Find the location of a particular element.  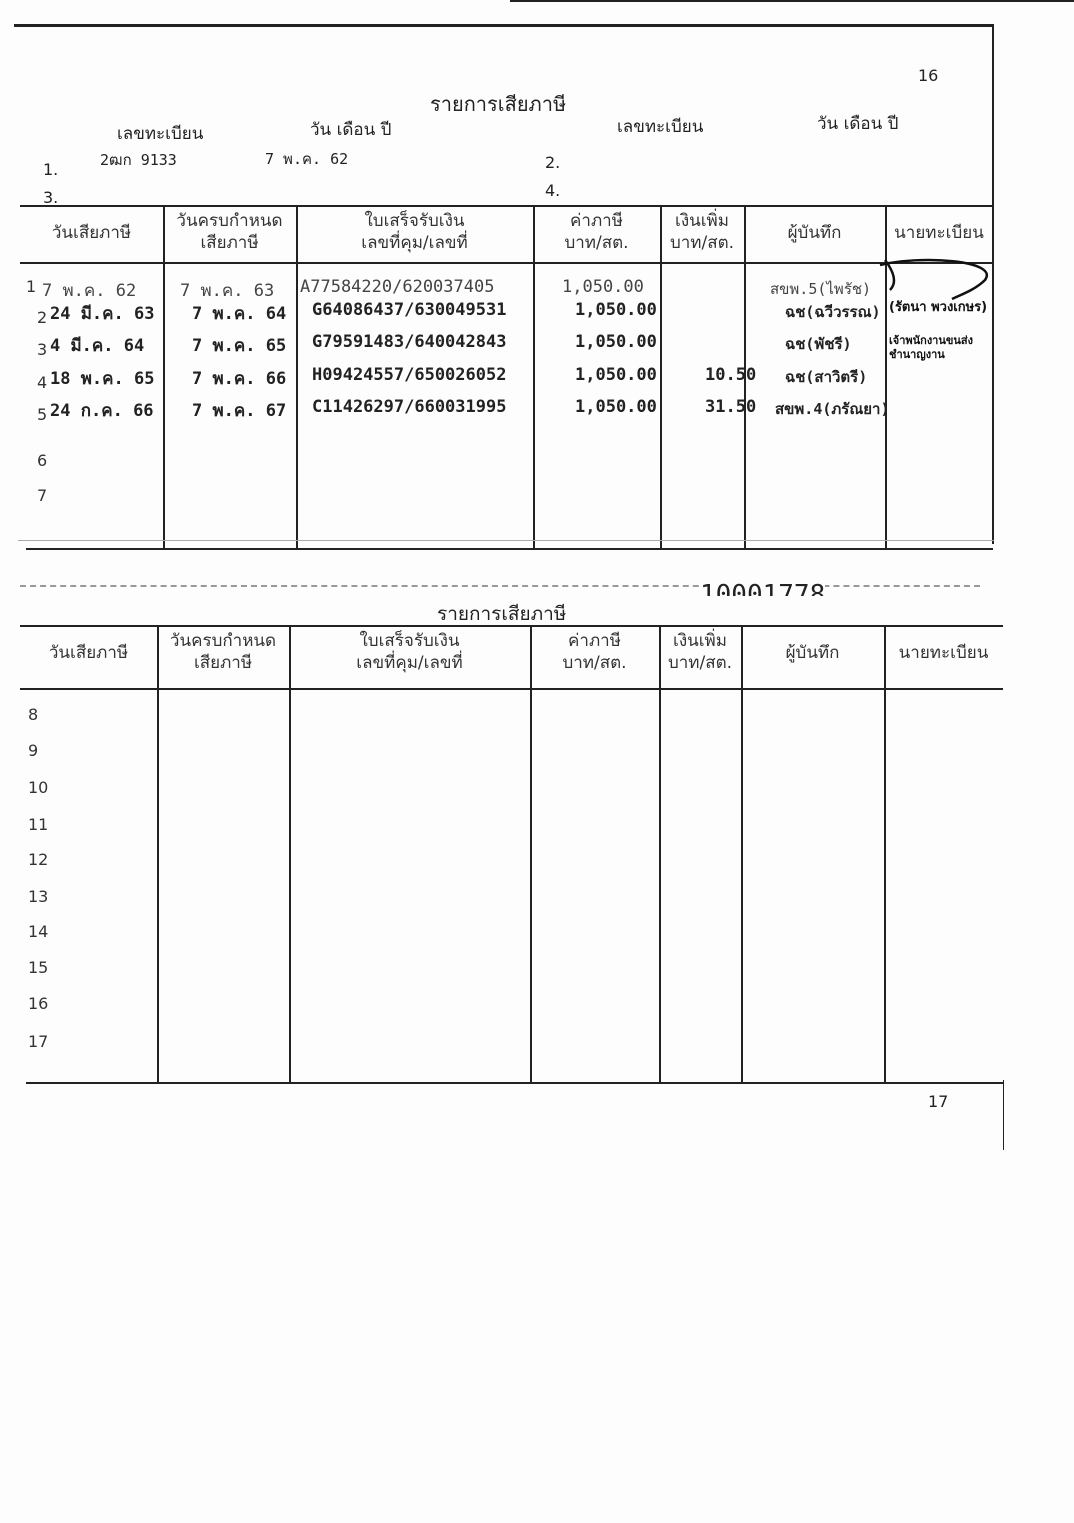

row-number: 4 is located at coordinates (42, 382).